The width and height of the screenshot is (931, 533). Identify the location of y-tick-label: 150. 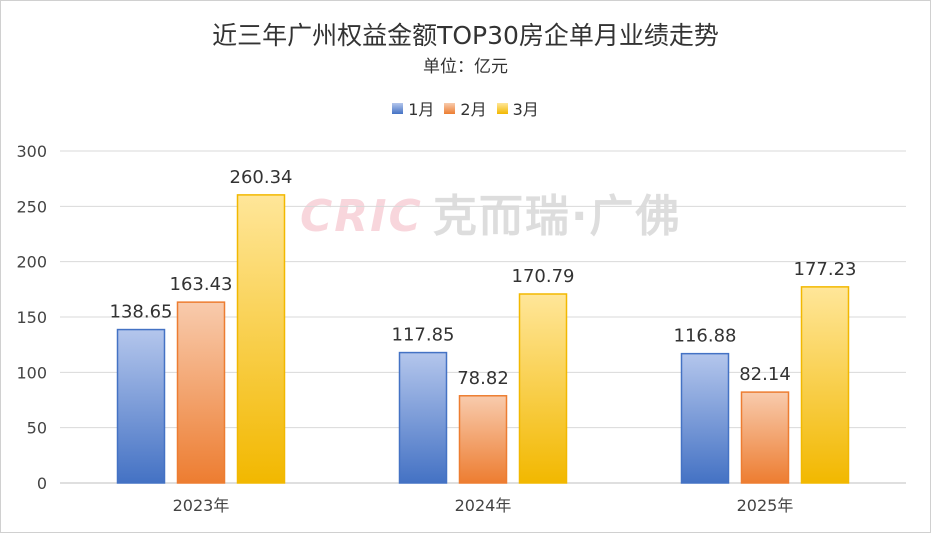
(31, 317).